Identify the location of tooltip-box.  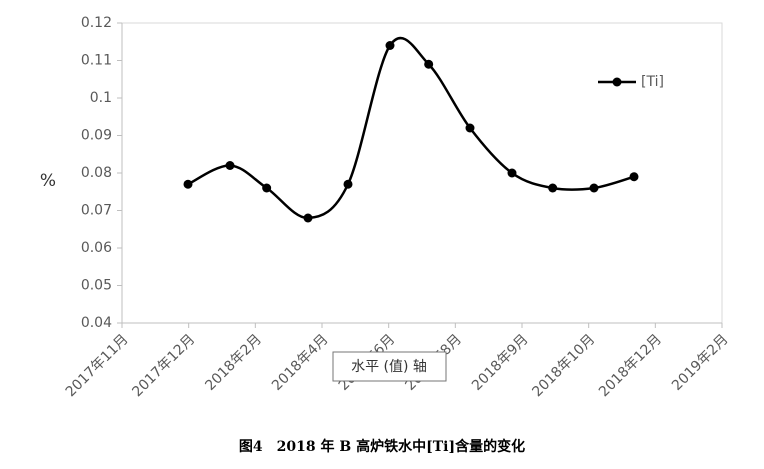
(389, 366).